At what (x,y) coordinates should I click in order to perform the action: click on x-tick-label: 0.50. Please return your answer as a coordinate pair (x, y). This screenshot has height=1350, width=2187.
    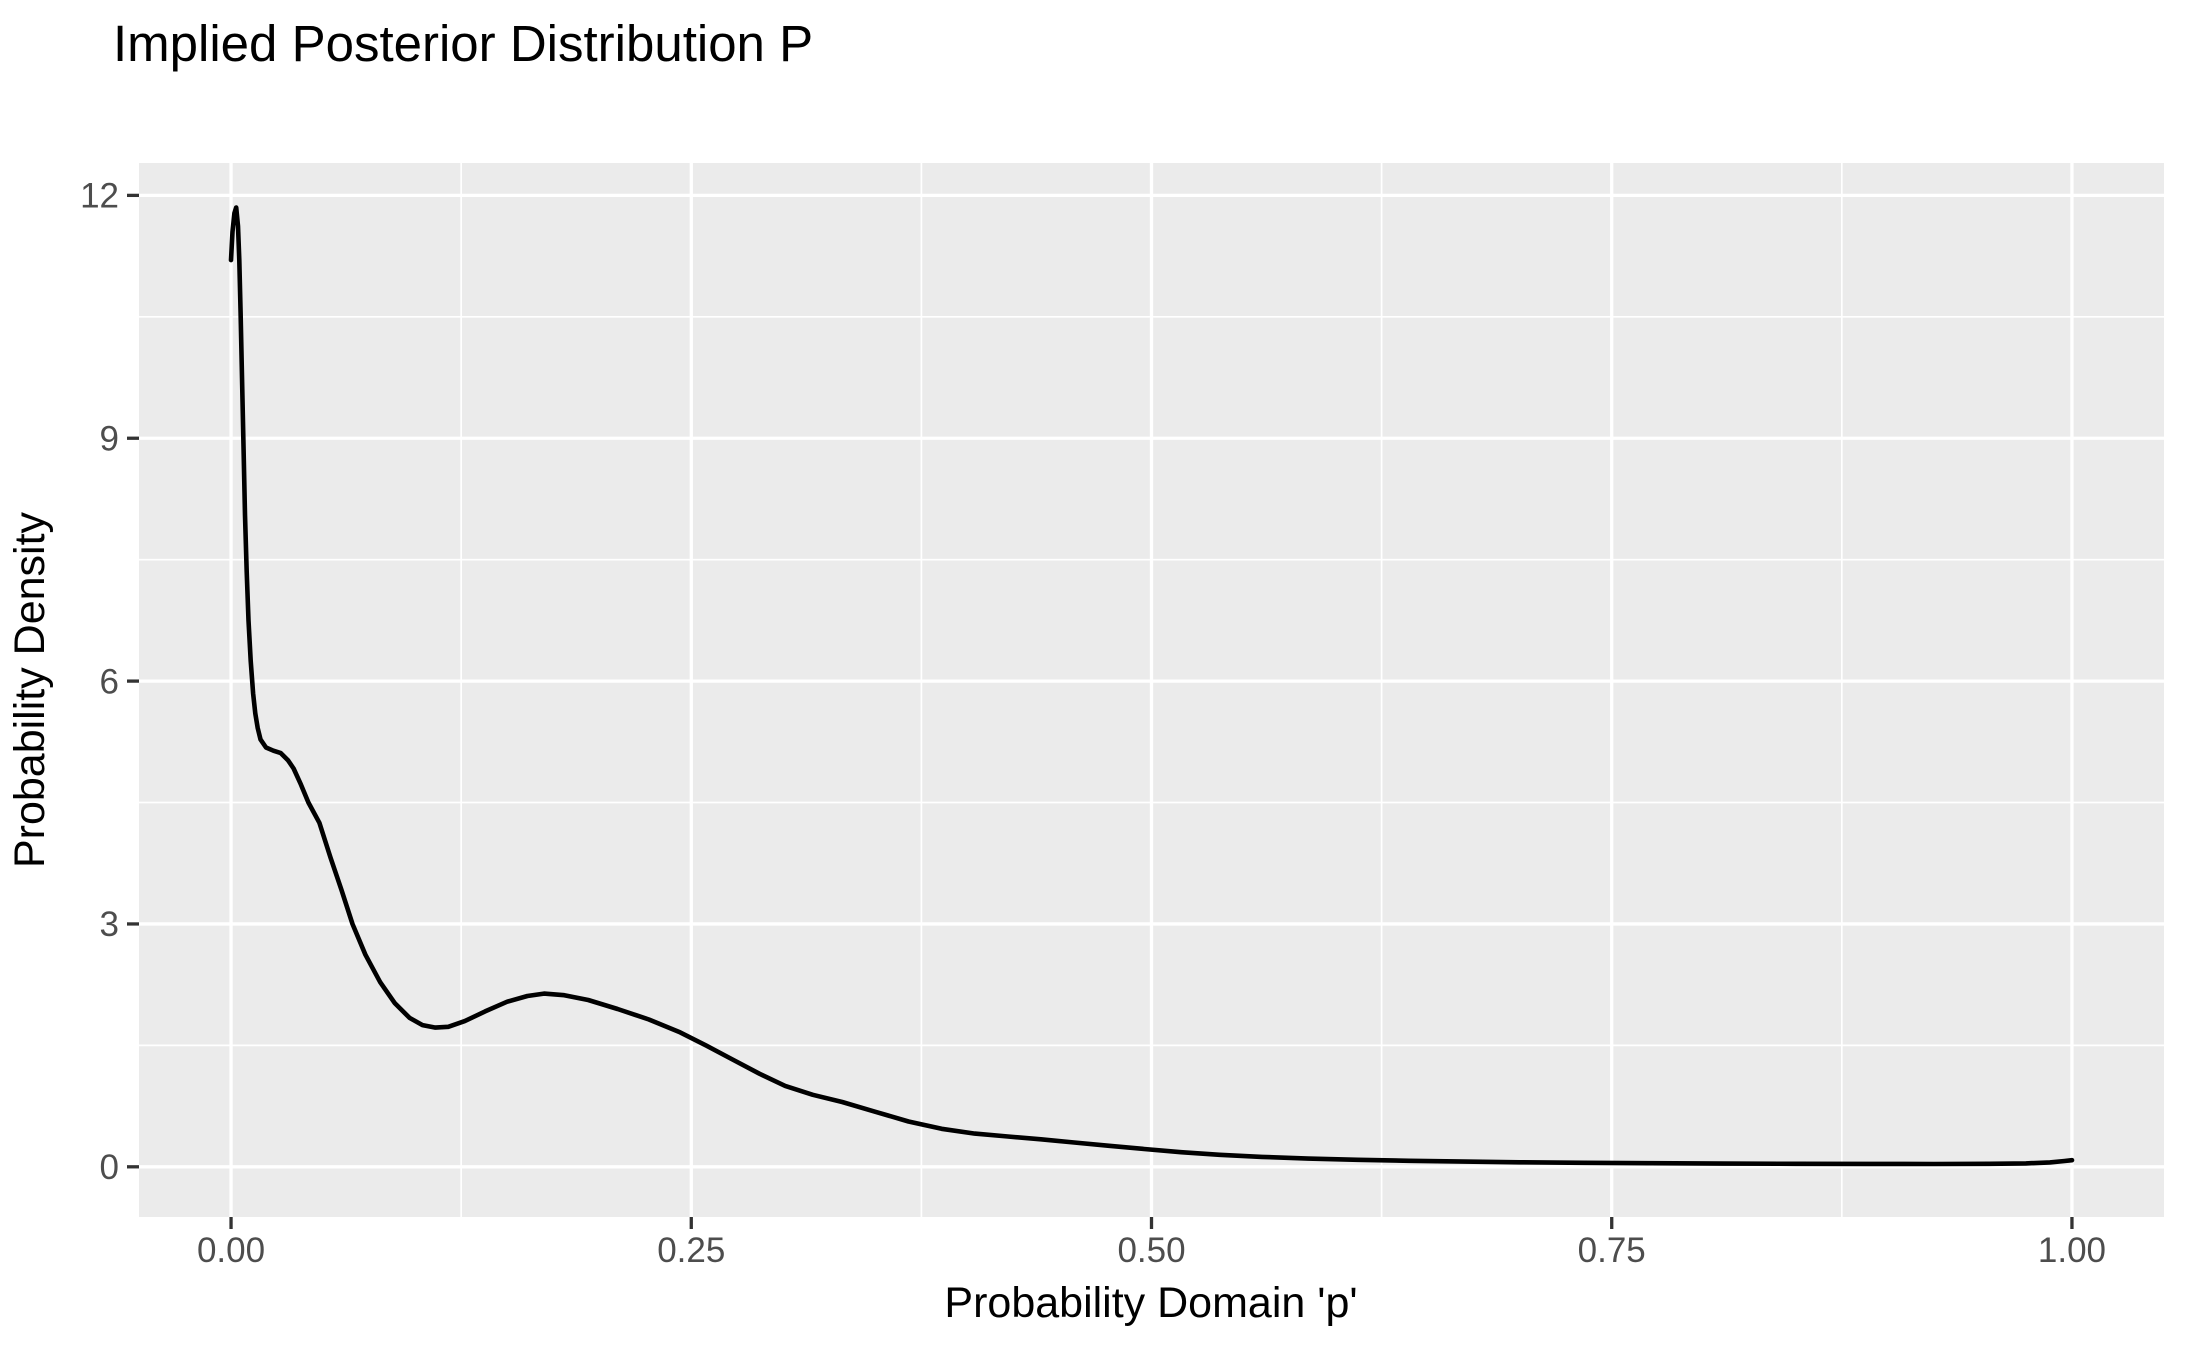
    Looking at the image, I should click on (1151, 1250).